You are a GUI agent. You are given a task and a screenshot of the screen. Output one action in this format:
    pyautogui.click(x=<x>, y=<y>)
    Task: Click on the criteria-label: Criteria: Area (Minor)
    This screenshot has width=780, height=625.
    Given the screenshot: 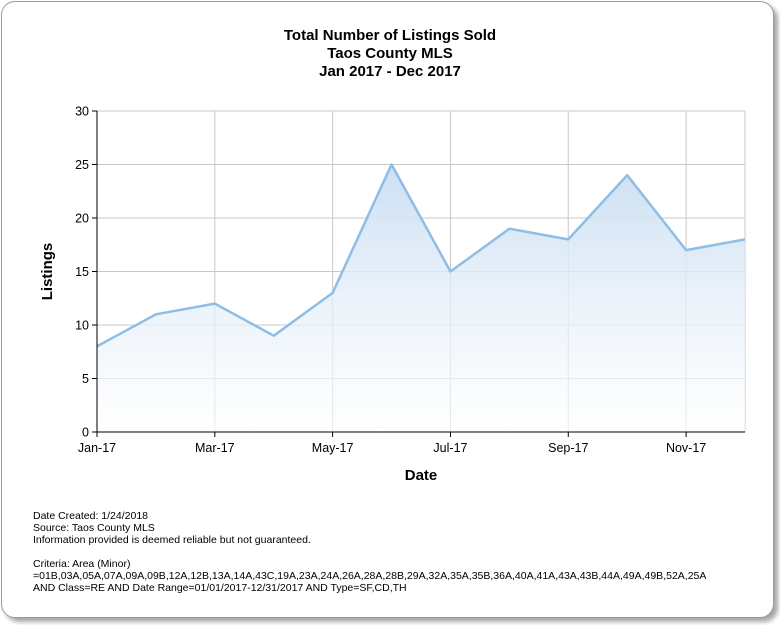 What is the action you would take?
    pyautogui.click(x=82, y=564)
    